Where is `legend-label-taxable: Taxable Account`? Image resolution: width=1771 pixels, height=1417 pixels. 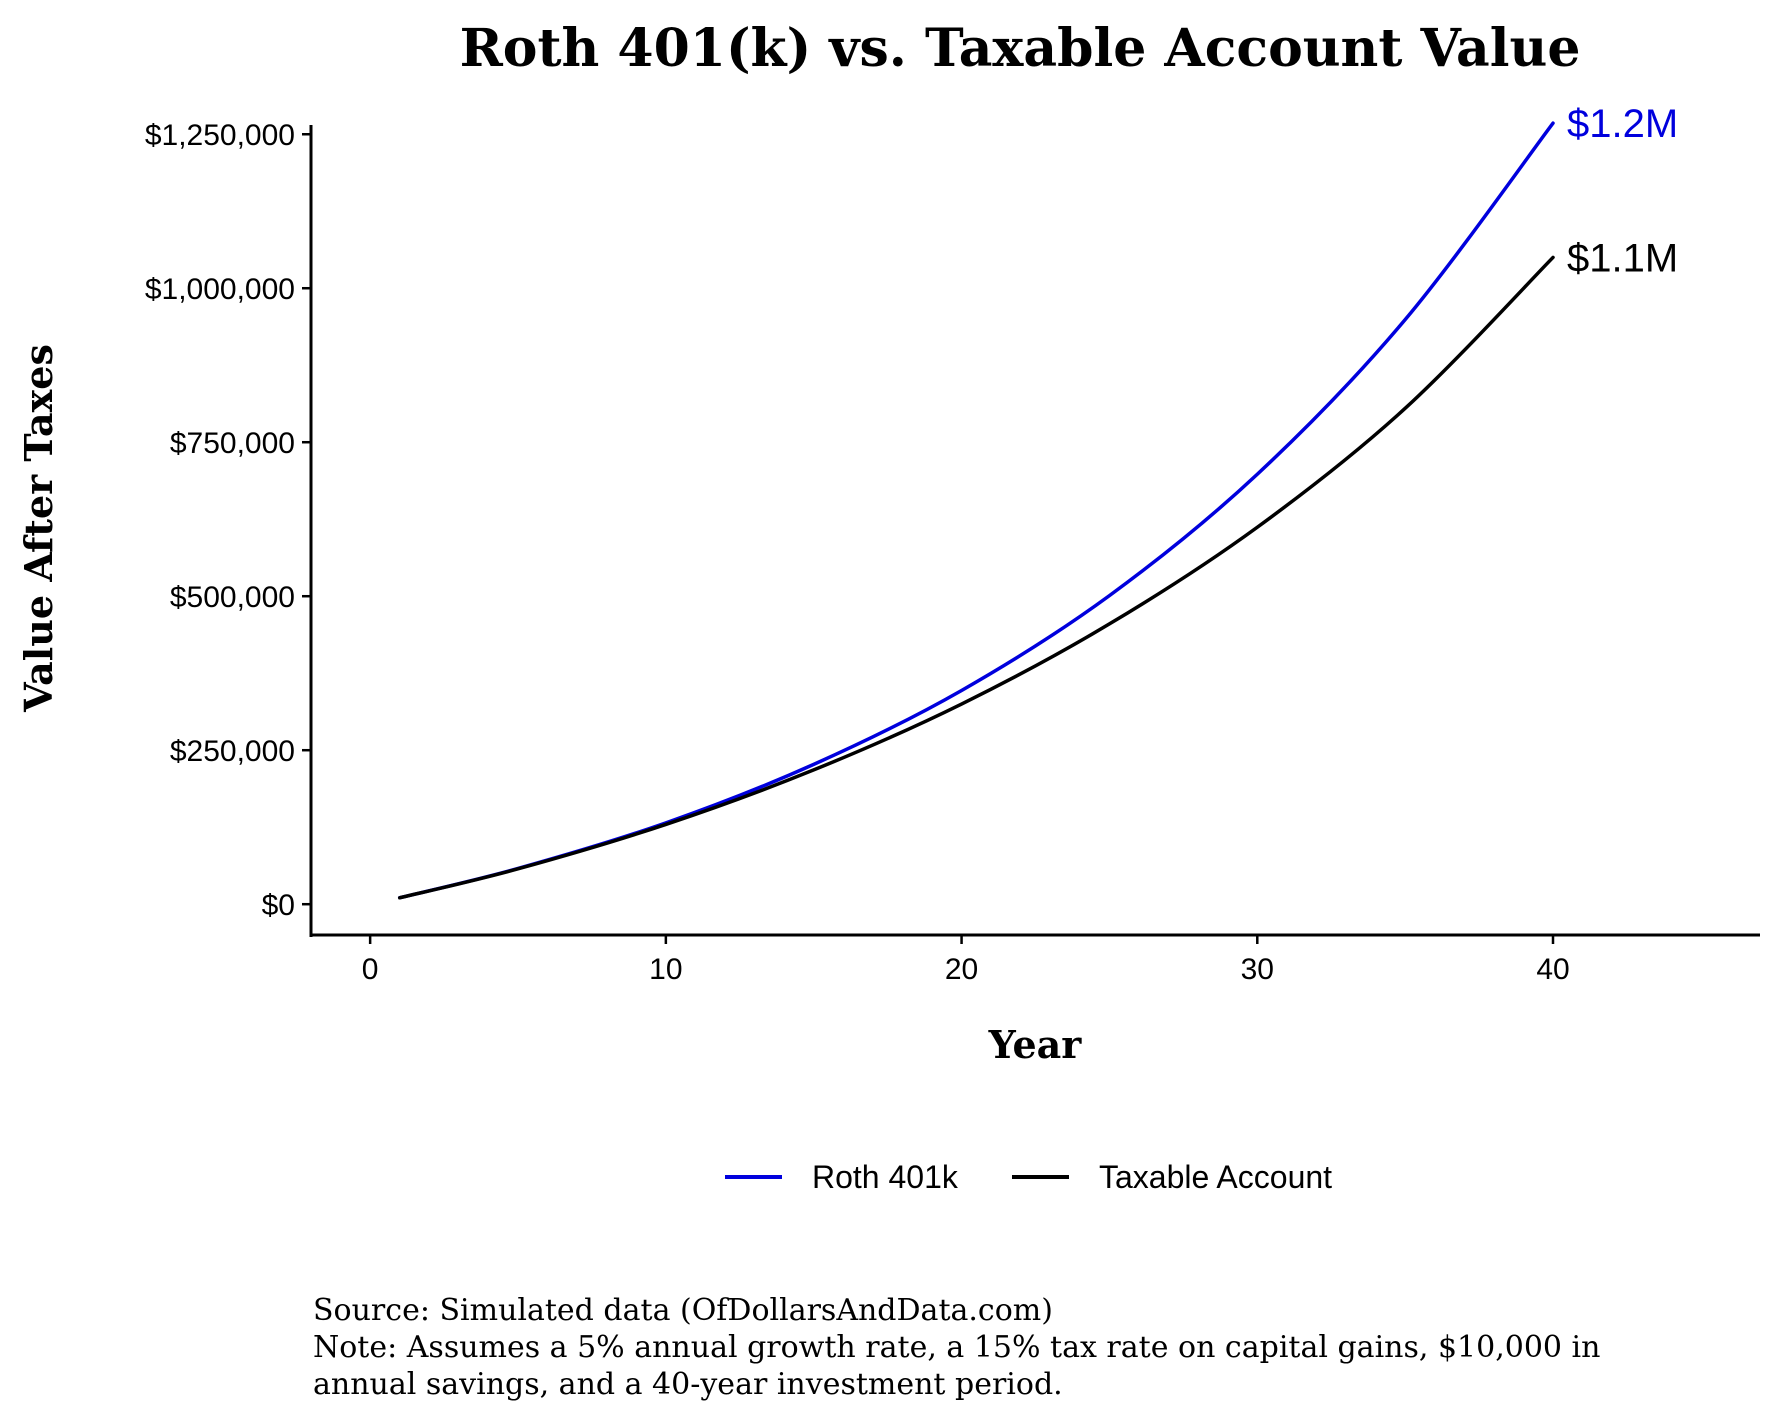
legend-label-taxable: Taxable Account is located at coordinates (1215, 1177).